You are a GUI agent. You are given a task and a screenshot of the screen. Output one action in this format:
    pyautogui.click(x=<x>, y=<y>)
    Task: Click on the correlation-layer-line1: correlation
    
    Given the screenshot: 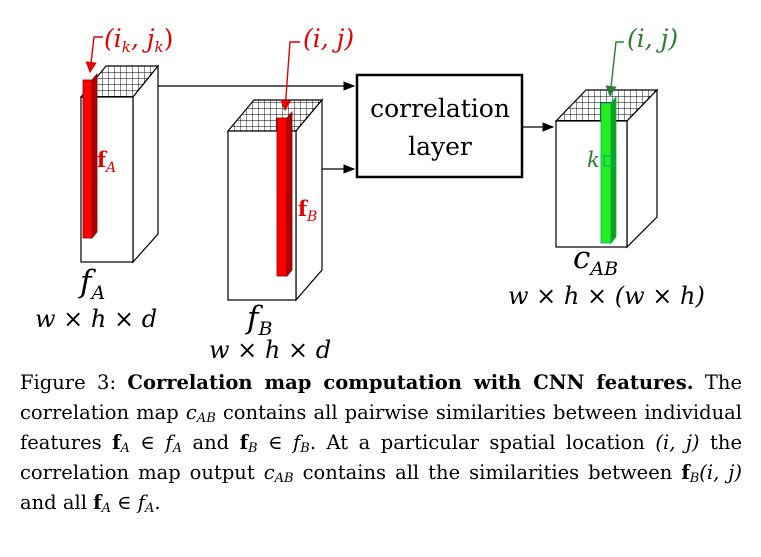 What is the action you would take?
    pyautogui.click(x=440, y=108)
    